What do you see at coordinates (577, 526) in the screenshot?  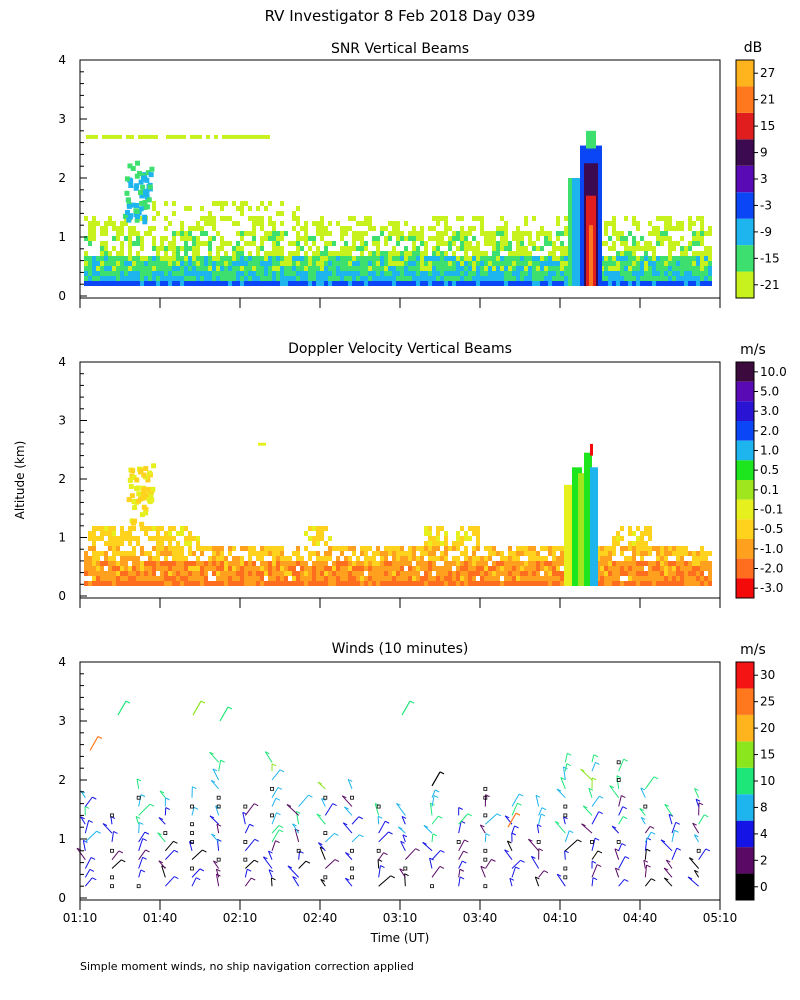 I see `doppler-core-band` at bounding box center [577, 526].